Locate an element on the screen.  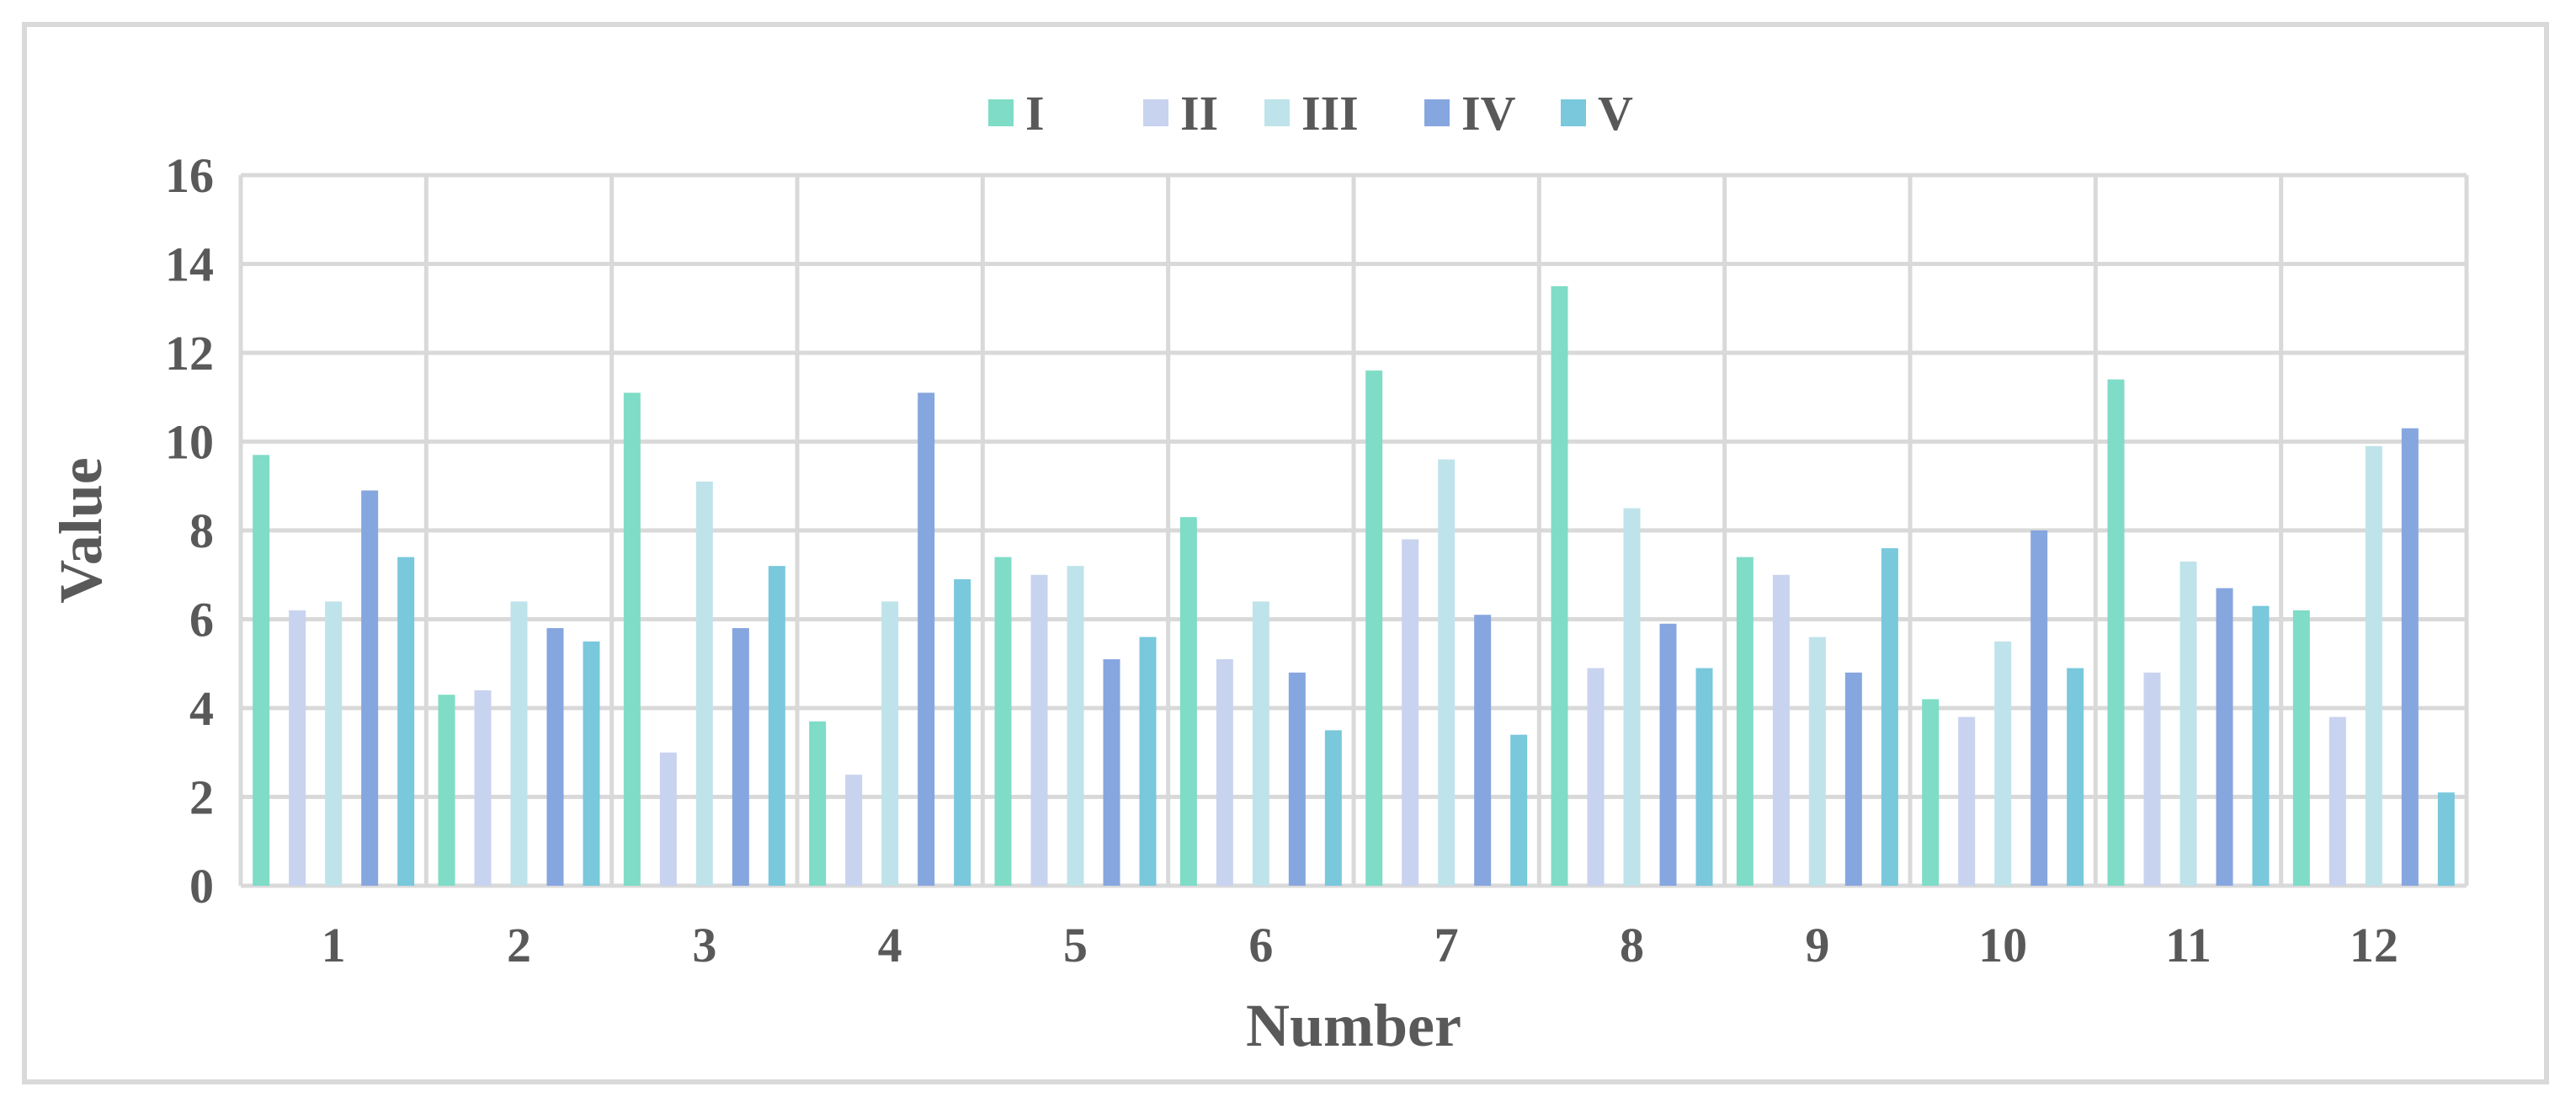
y-tick-label: 2 is located at coordinates (202, 797).